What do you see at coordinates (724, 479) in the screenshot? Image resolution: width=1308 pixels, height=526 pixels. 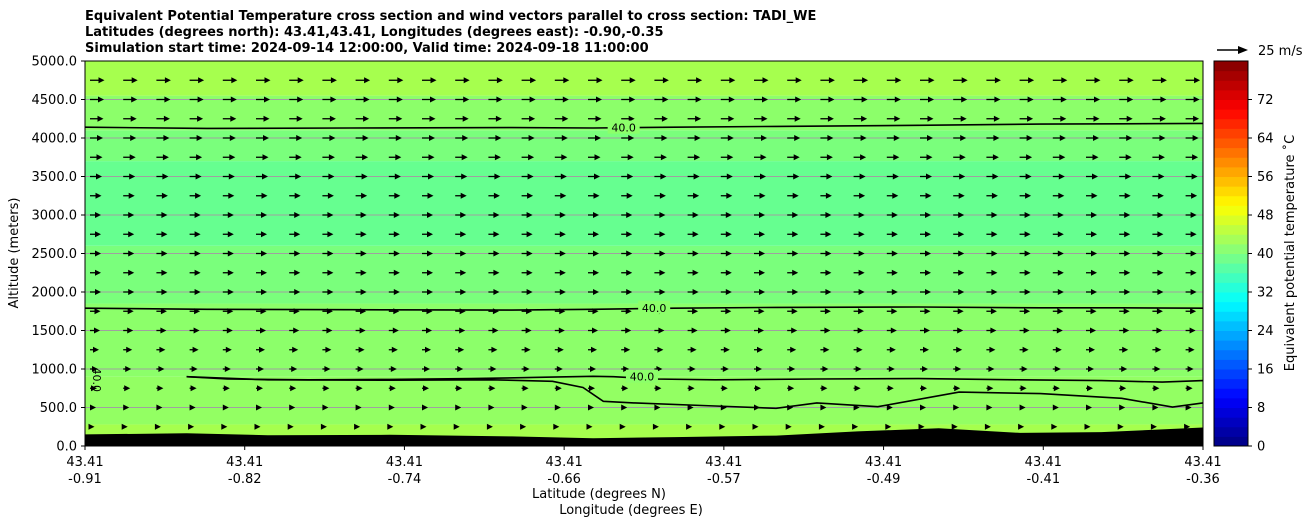 I see `x-tick-label-lon-4: -0.57` at bounding box center [724, 479].